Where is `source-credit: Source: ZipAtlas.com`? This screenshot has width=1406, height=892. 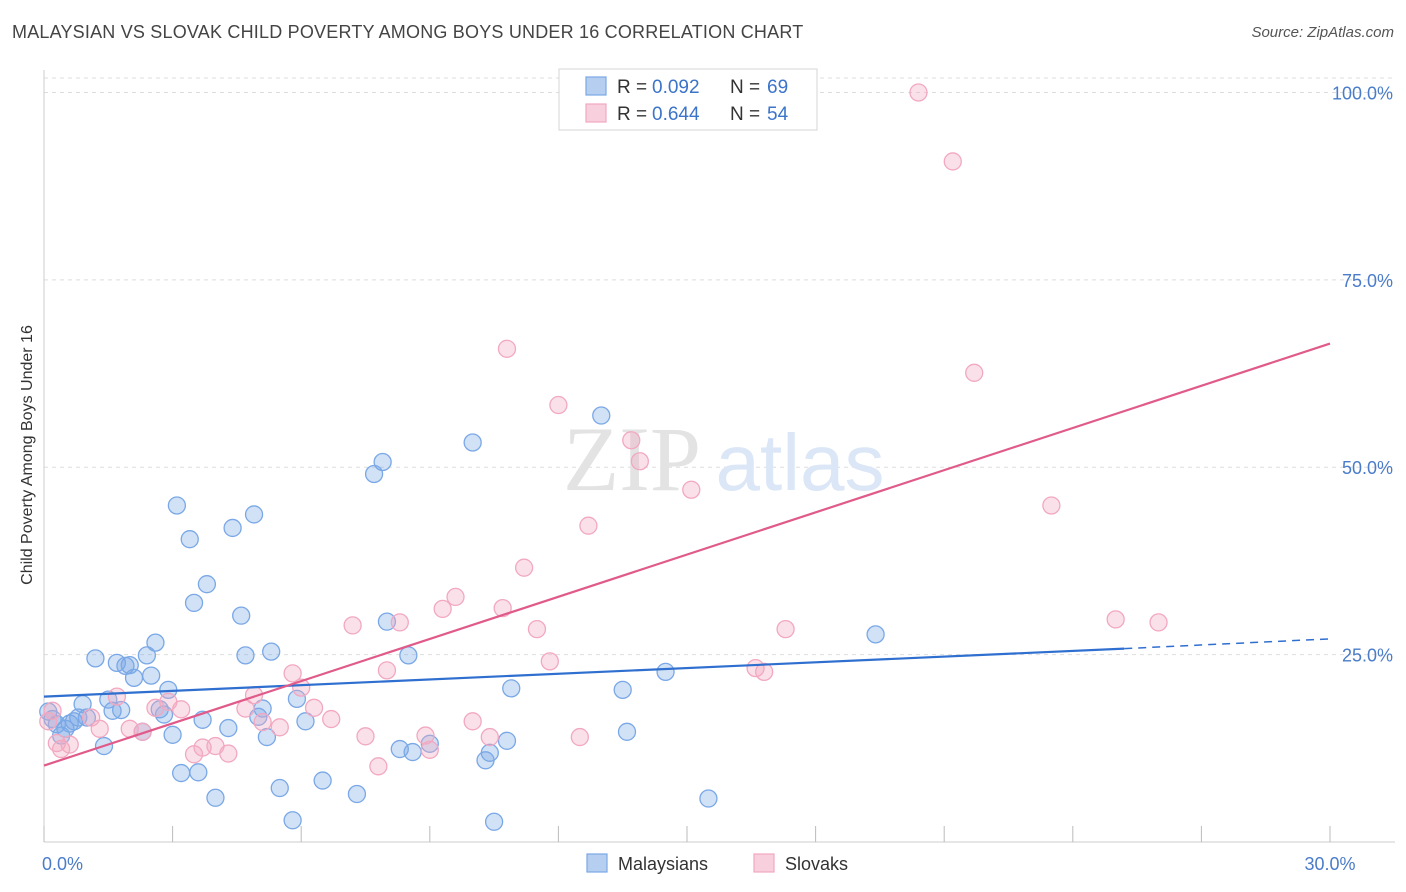 source-credit: Source: ZipAtlas.com is located at coordinates (1322, 32).